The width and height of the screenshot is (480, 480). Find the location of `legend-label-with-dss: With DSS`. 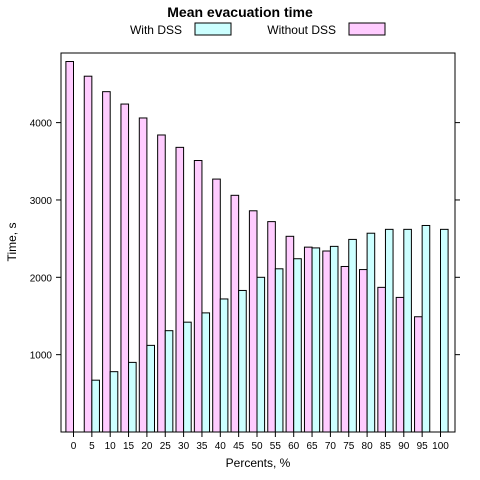

legend-label-with-dss: With DSS is located at coordinates (156, 30).